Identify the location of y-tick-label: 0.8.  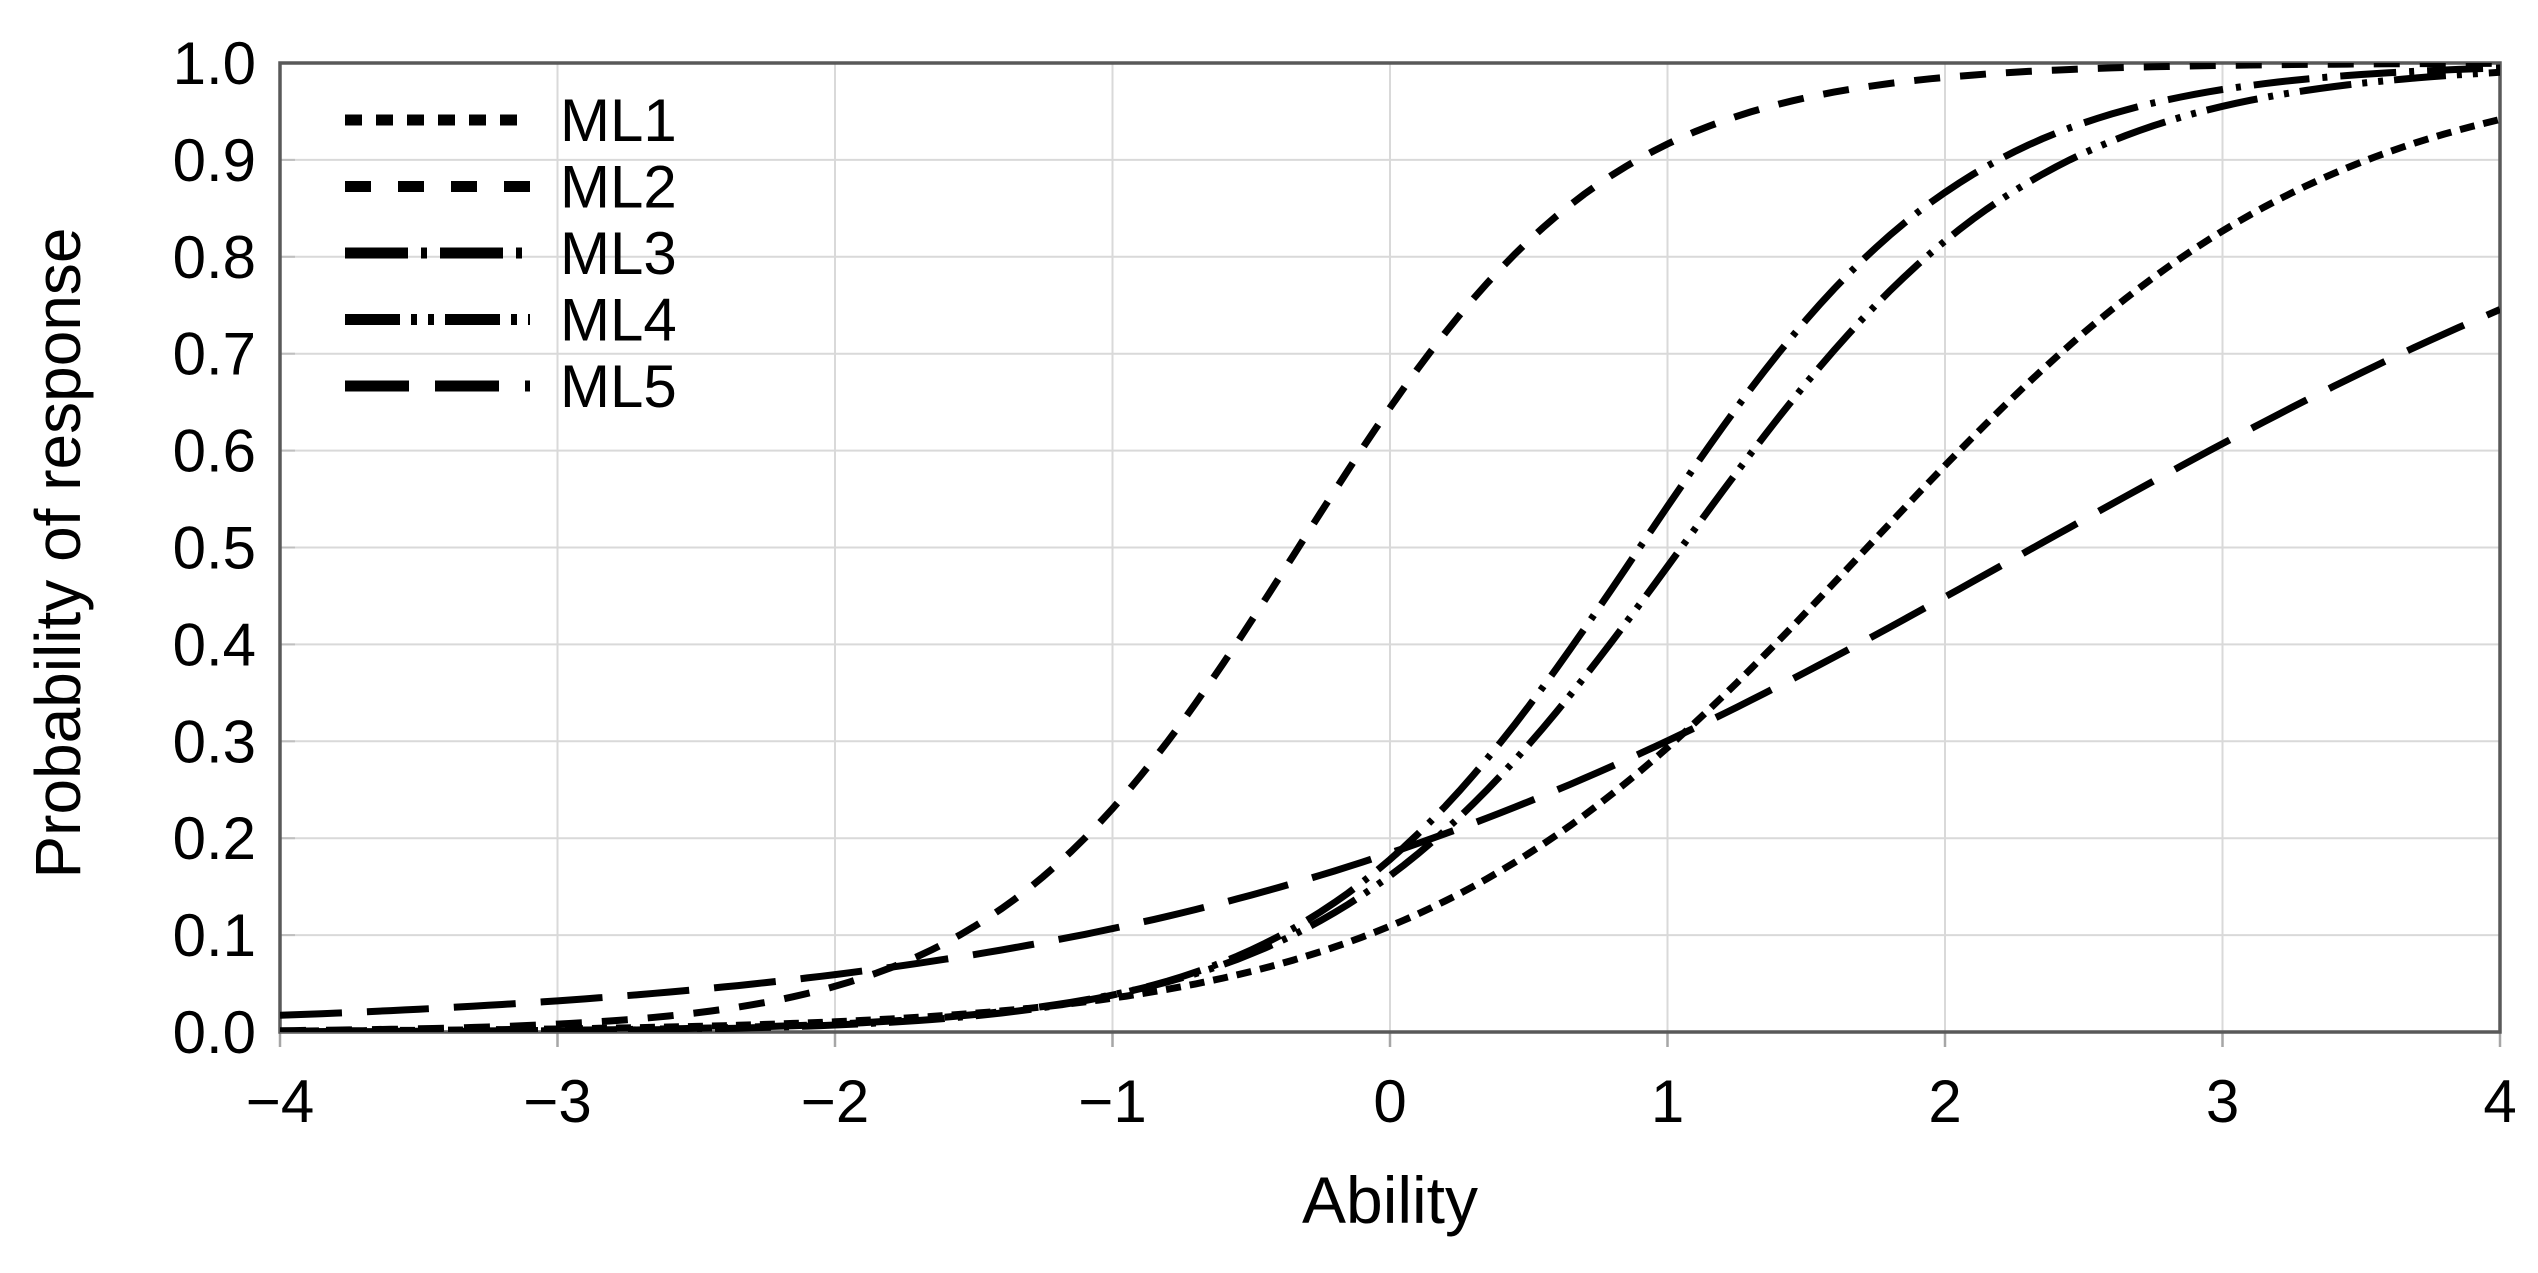
(214, 257).